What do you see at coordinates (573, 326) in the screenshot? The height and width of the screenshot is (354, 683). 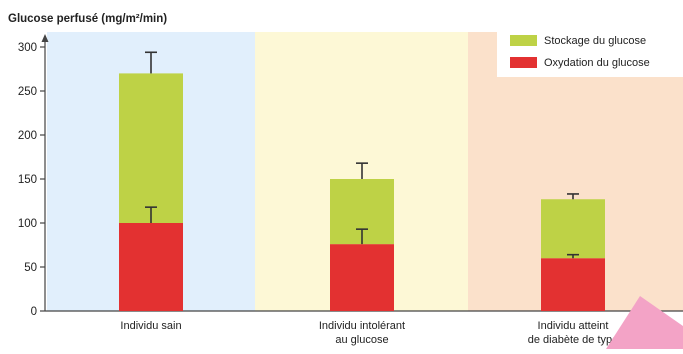 I see `x-tick-label: Individu atteint` at bounding box center [573, 326].